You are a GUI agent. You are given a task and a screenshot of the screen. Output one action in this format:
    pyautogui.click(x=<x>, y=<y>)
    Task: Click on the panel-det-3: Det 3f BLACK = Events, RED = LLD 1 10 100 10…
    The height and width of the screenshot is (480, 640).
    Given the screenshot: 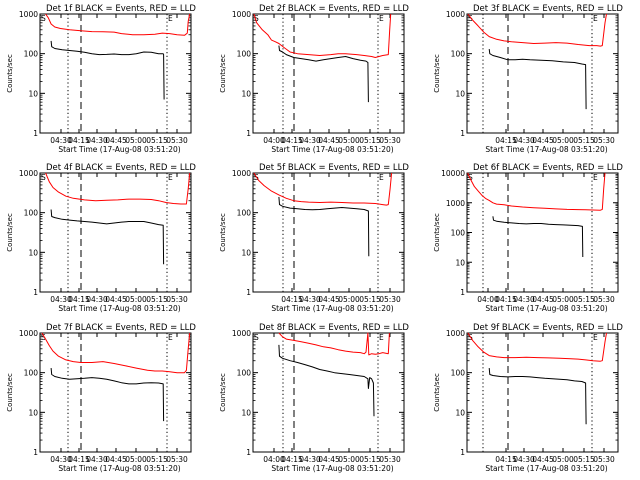 What is the action you would take?
    pyautogui.click(x=528, y=79)
    